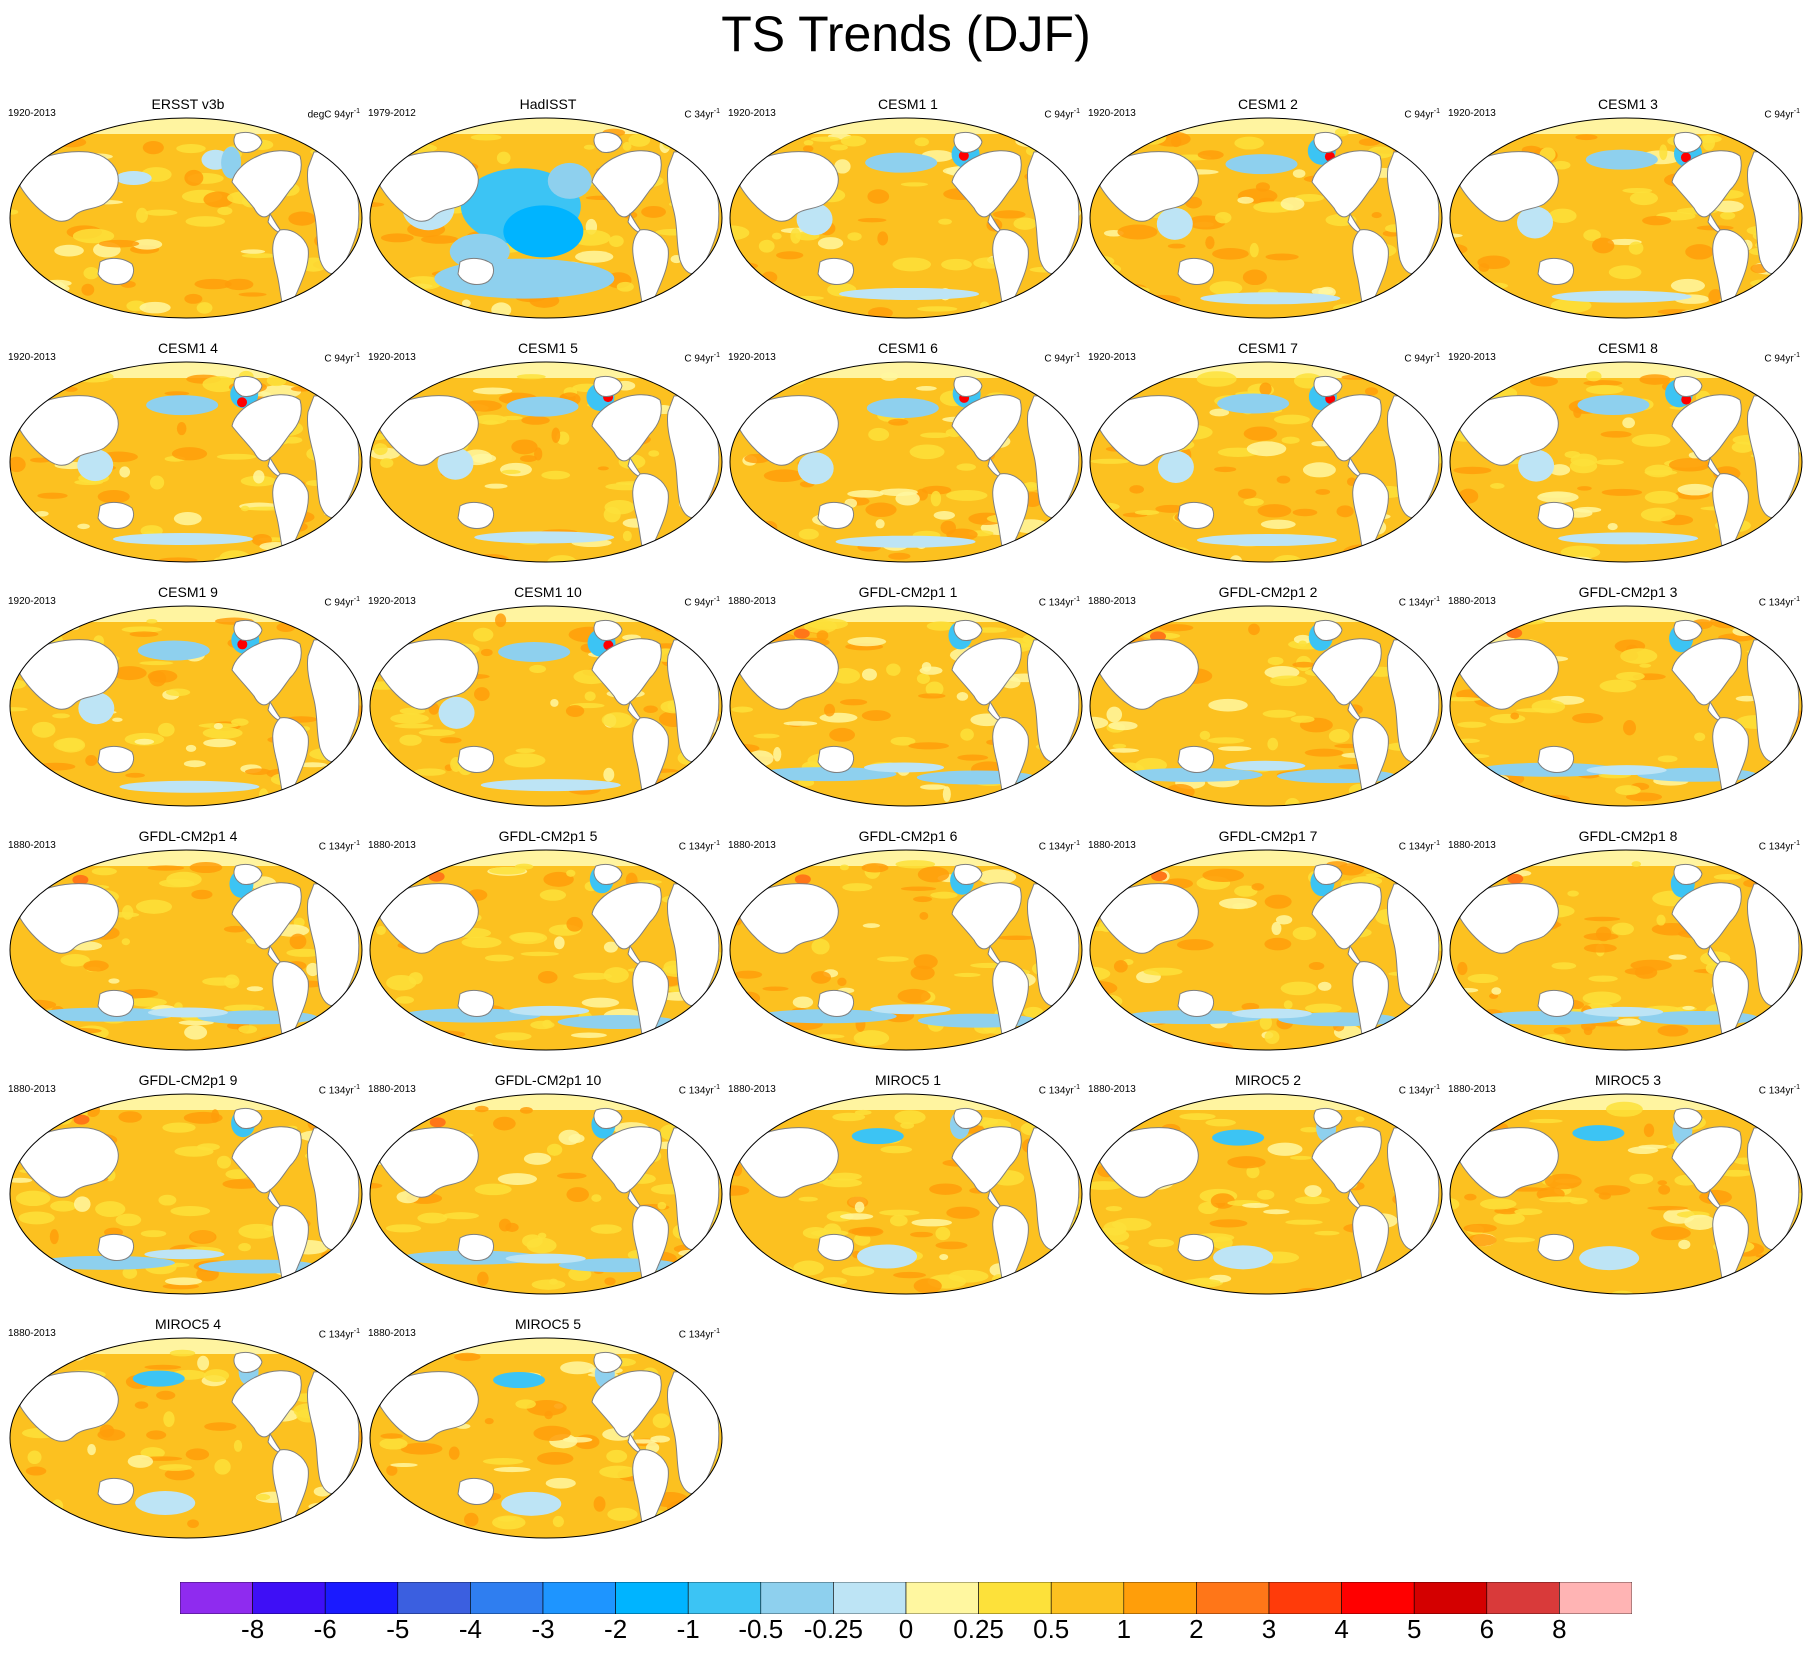 Image resolution: width=1812 pixels, height=1654 pixels. Describe the element at coordinates (1268, 592) in the screenshot. I see `panel-title: GFDL-CM2p1 2` at that location.